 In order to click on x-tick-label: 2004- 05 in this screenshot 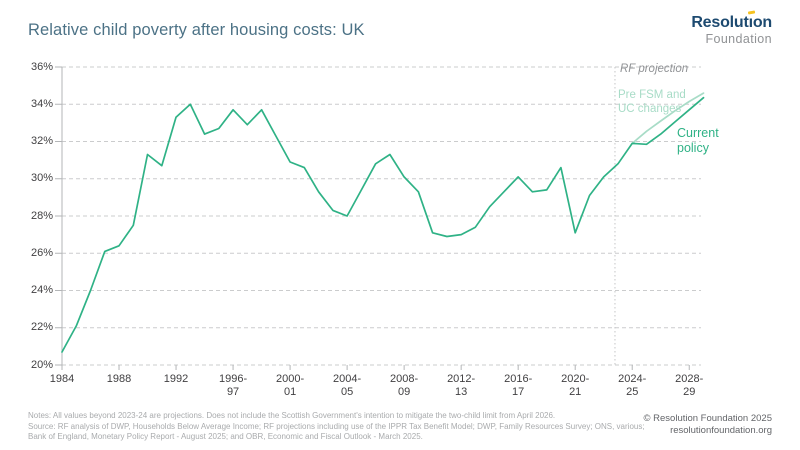, I will do `click(347, 385)`.